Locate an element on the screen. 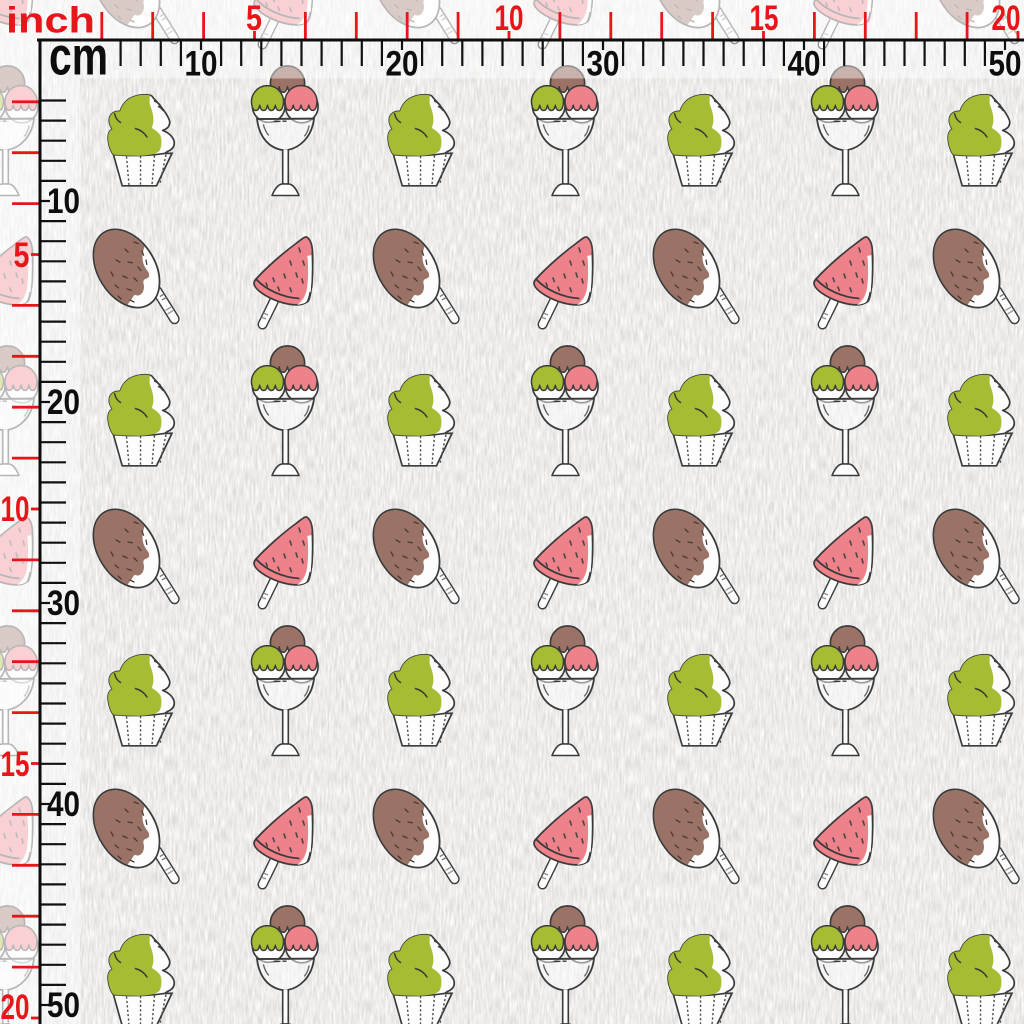  svg-text: cm is located at coordinates (78, 57).